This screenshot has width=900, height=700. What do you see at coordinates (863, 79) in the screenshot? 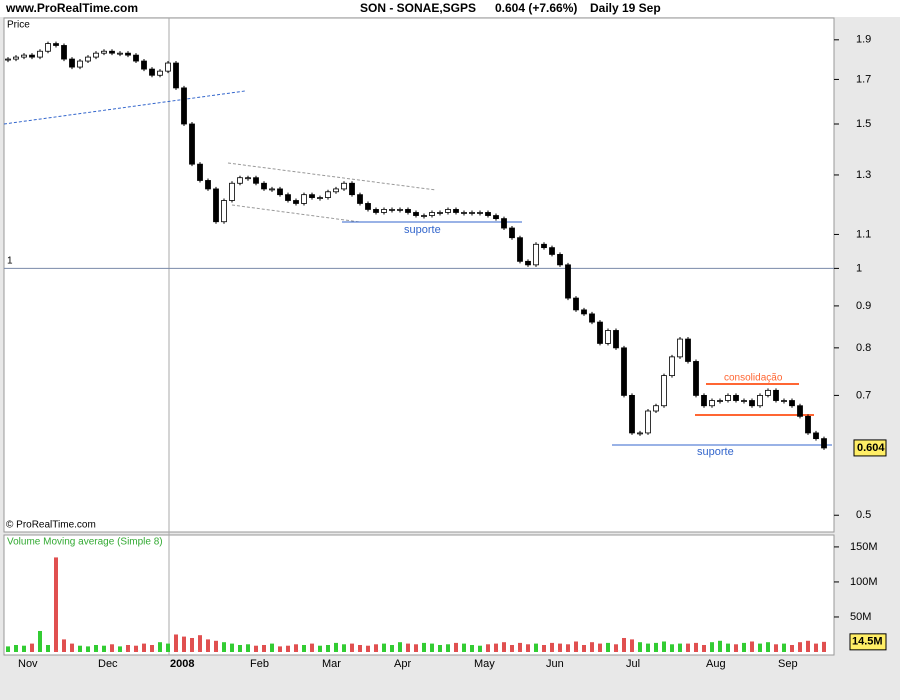
I see `y-tick-label: 1.7` at bounding box center [863, 79].